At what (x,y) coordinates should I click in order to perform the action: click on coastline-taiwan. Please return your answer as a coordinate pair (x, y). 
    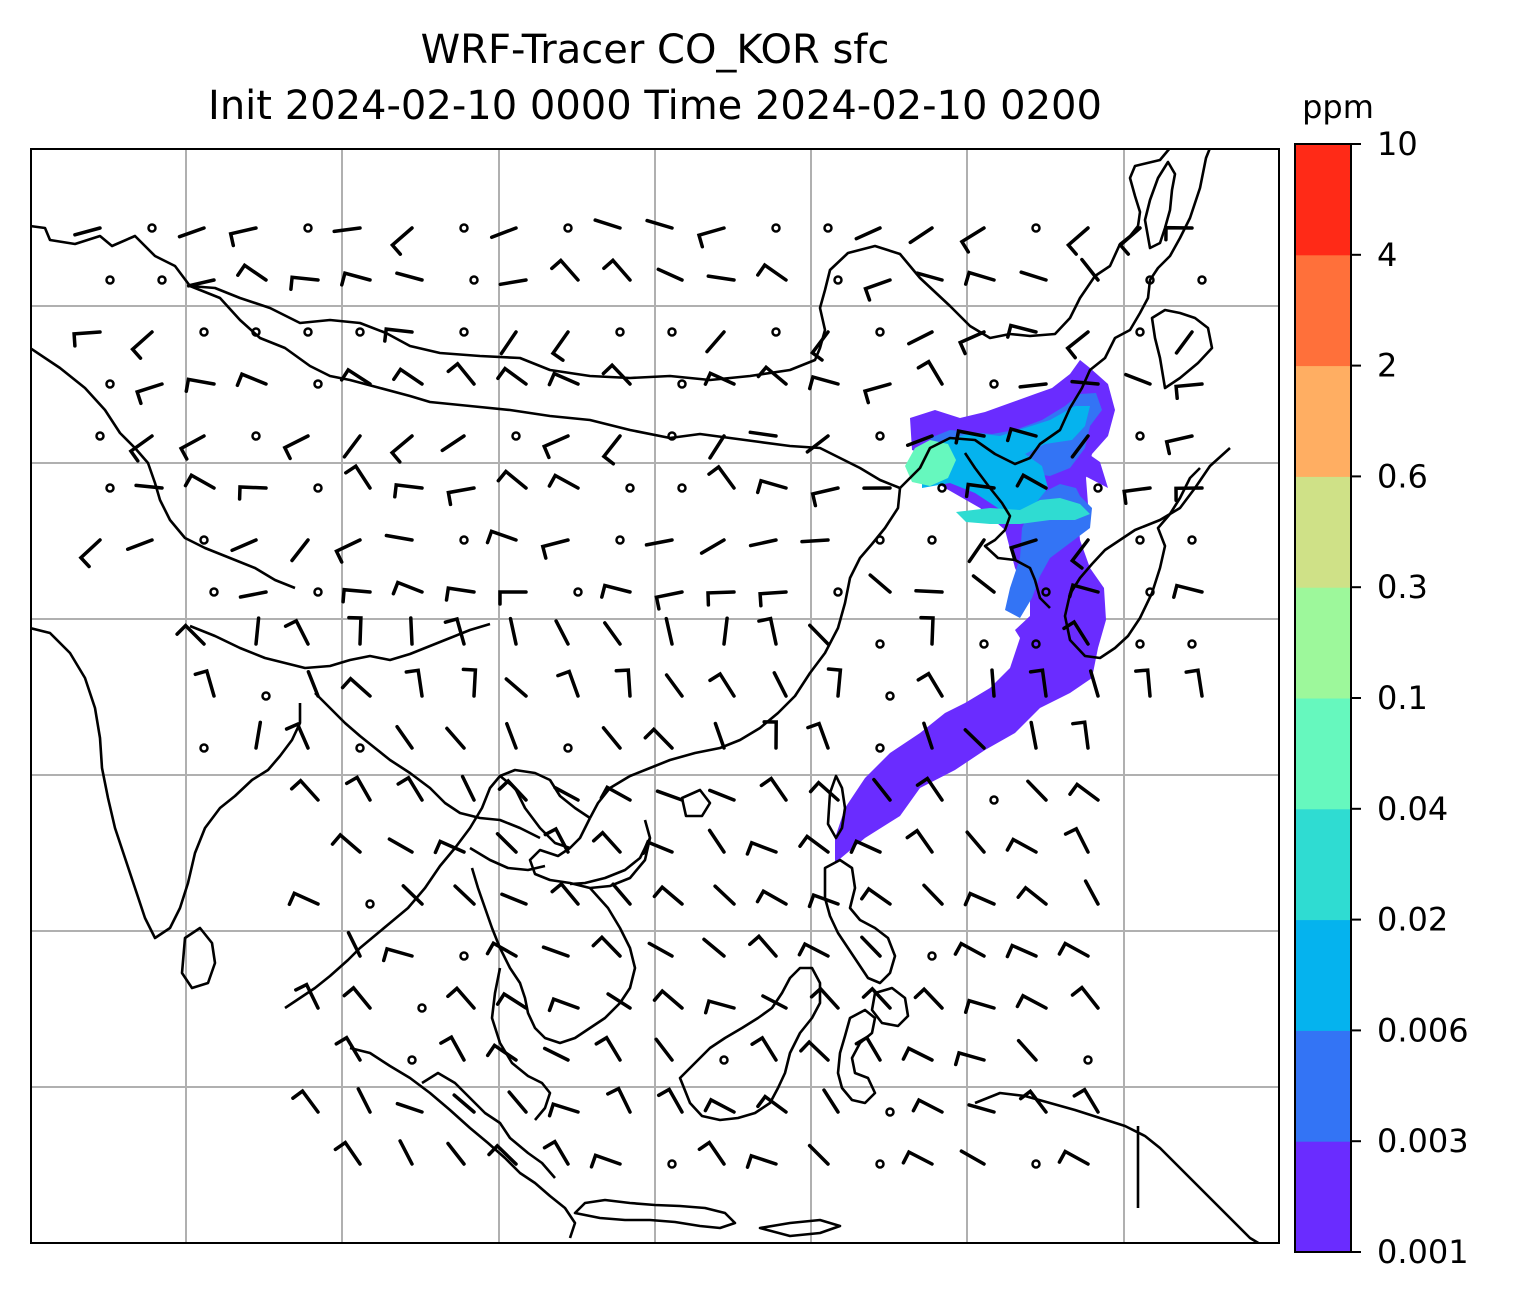
    Looking at the image, I should click on (836, 807).